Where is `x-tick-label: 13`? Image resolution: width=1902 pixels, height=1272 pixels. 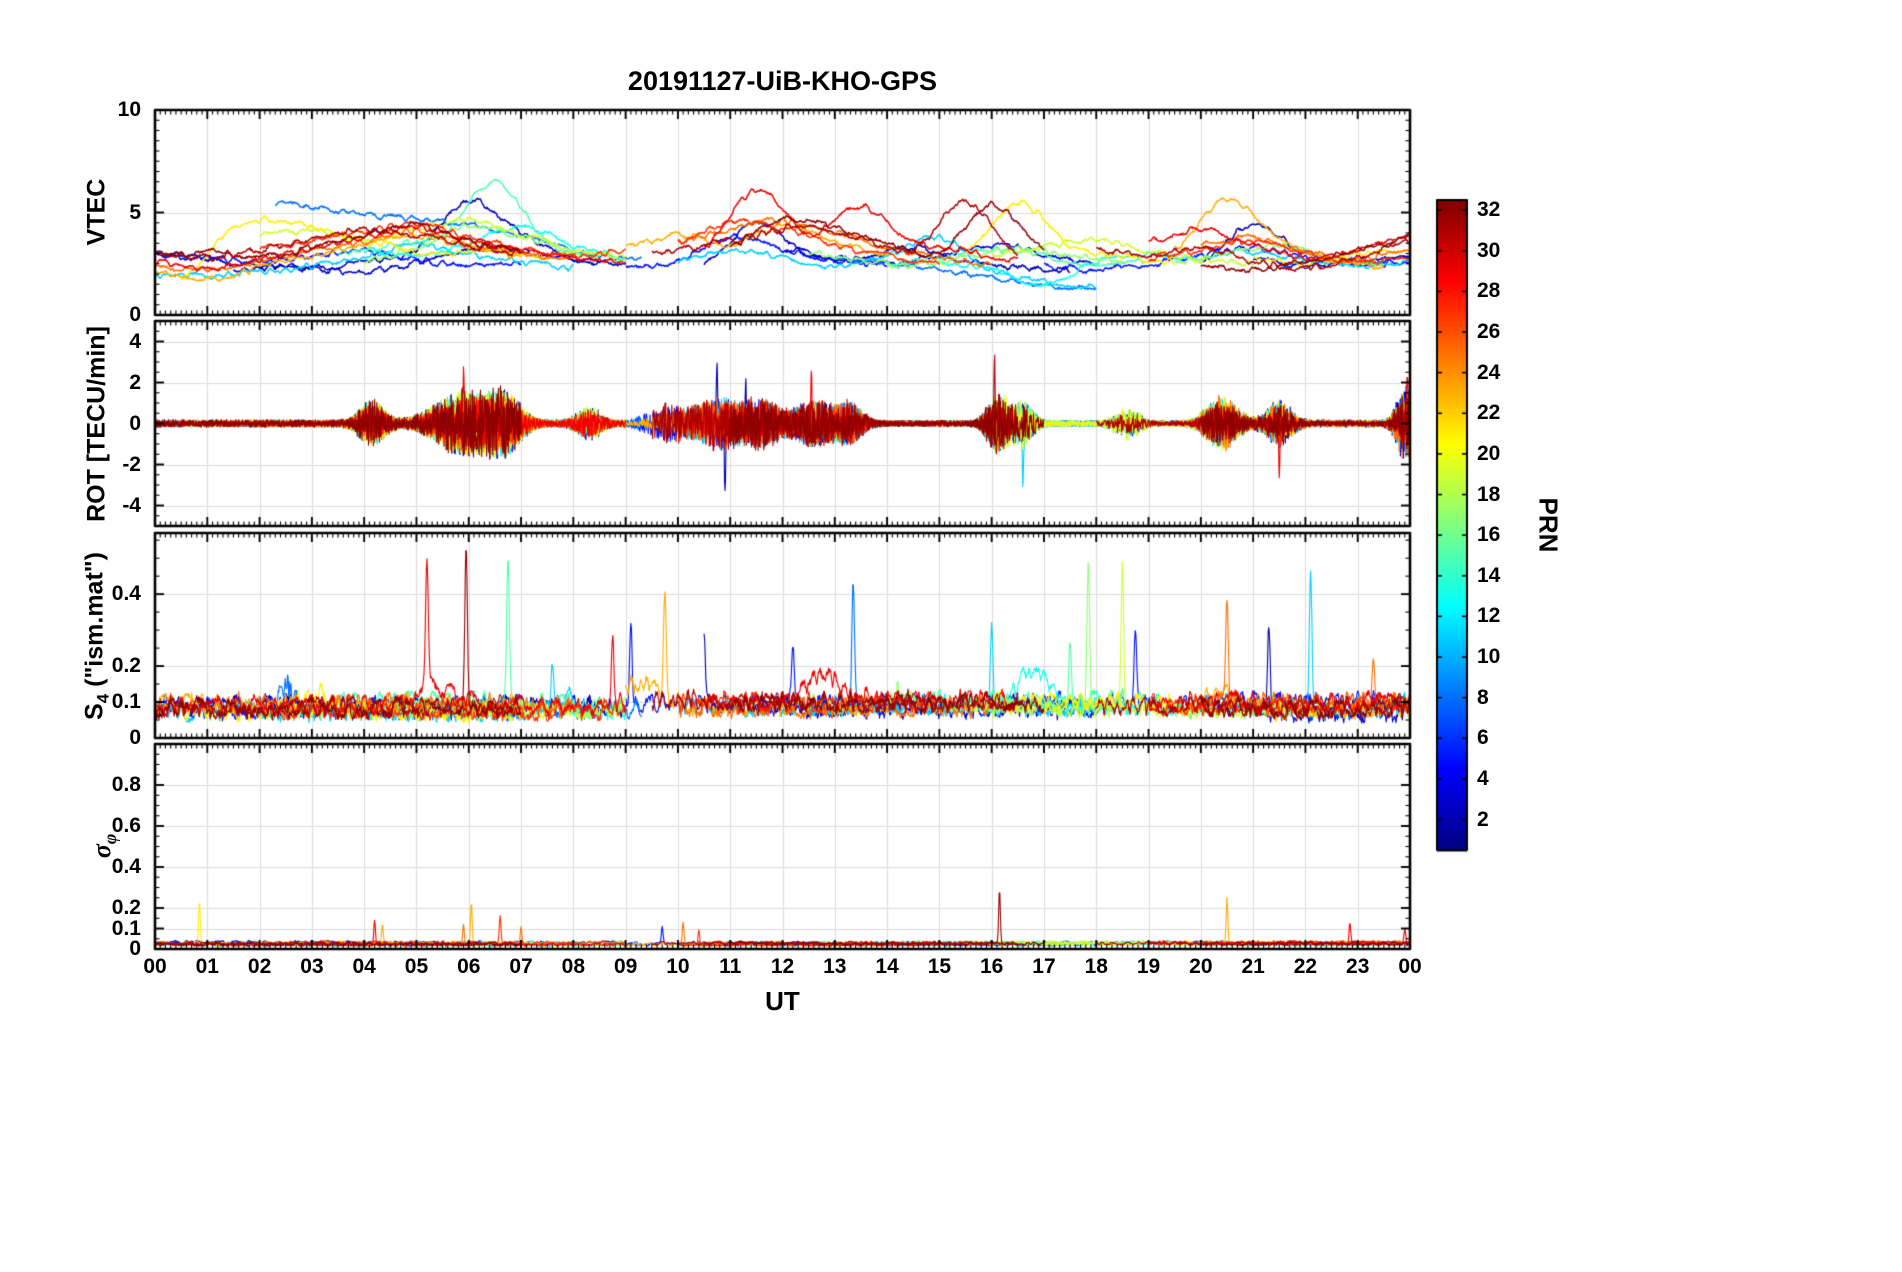 x-tick-label: 13 is located at coordinates (835, 966).